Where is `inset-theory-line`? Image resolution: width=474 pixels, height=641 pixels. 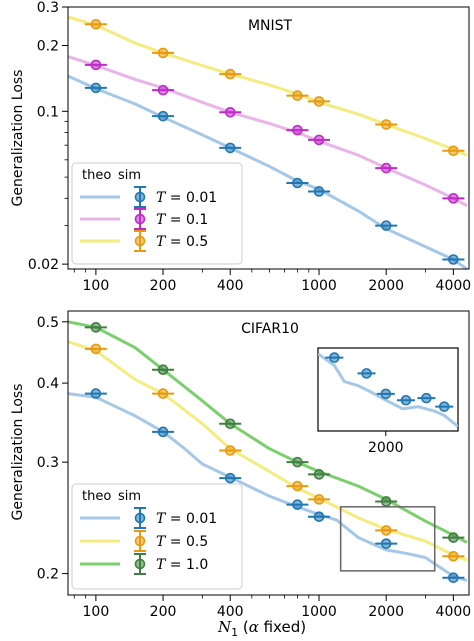
inset-theory-line is located at coordinates (388, 390).